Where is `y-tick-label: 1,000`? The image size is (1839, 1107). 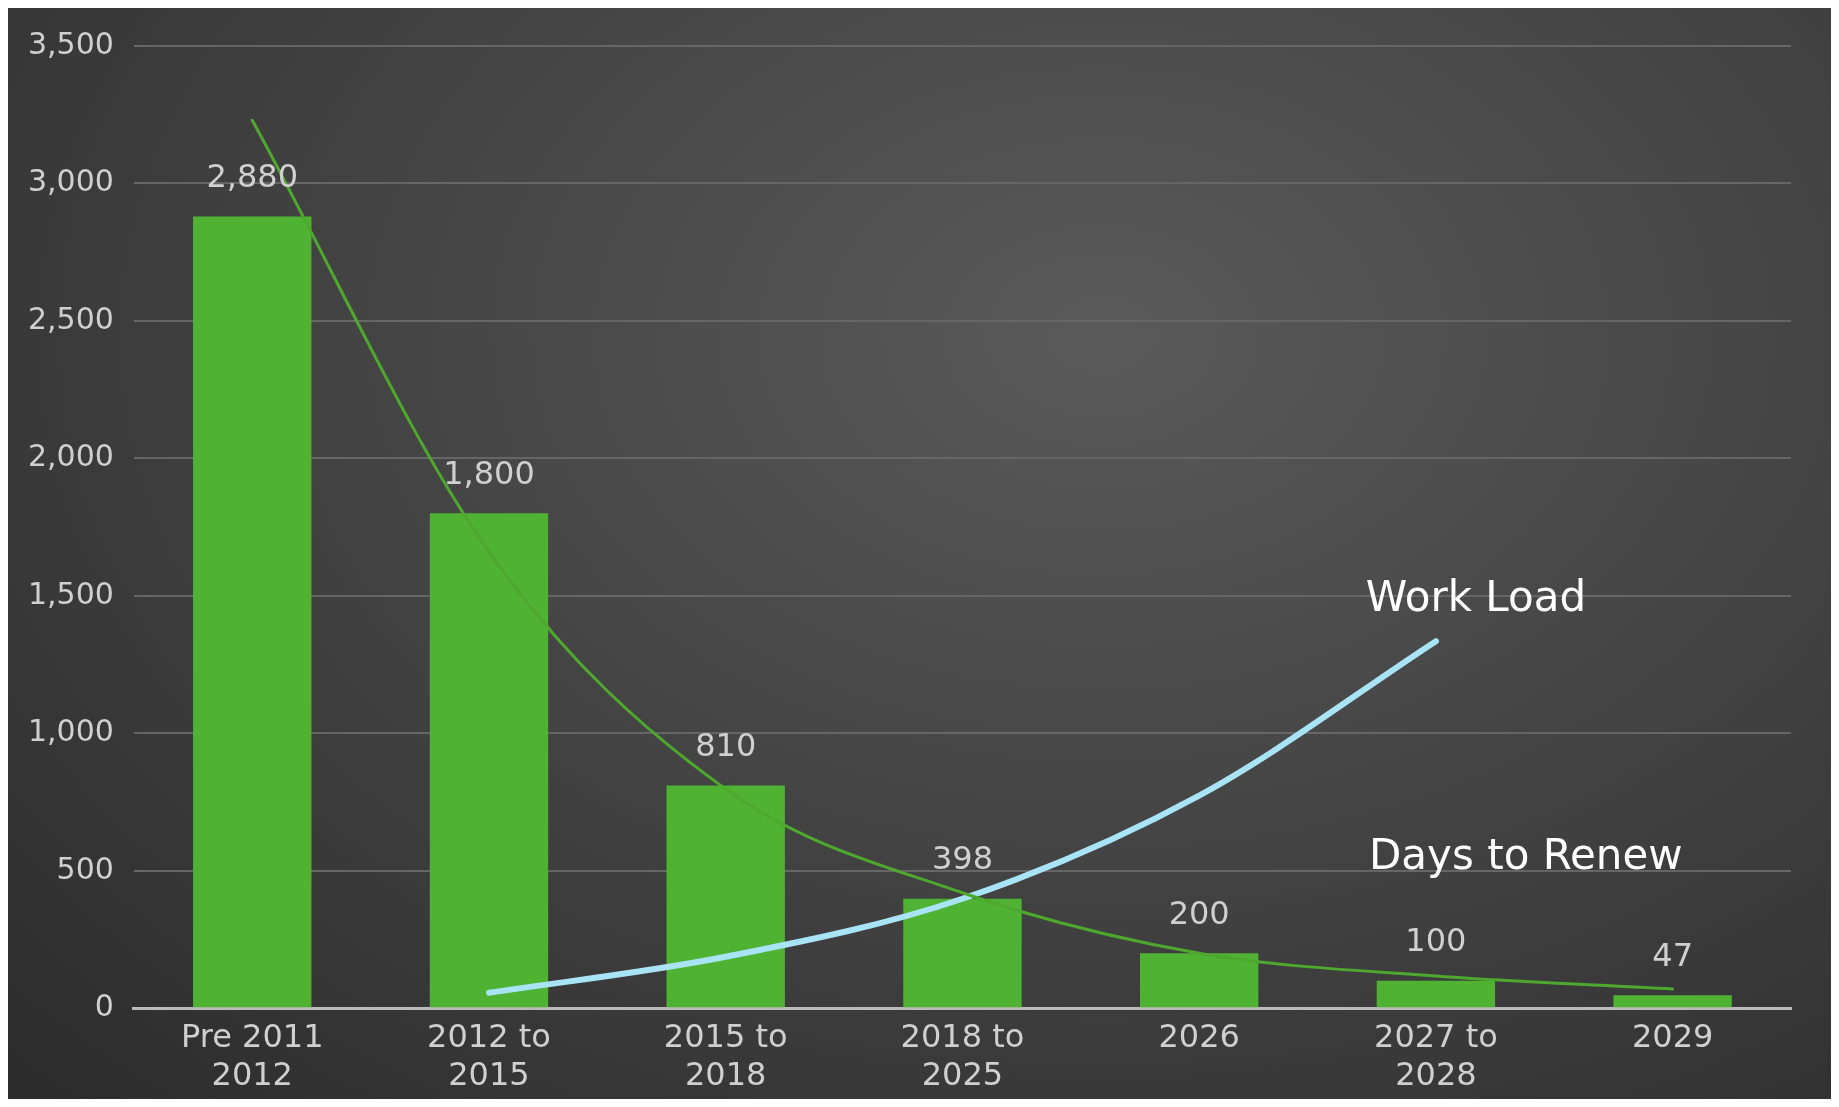
y-tick-label: 1,000 is located at coordinates (70, 731).